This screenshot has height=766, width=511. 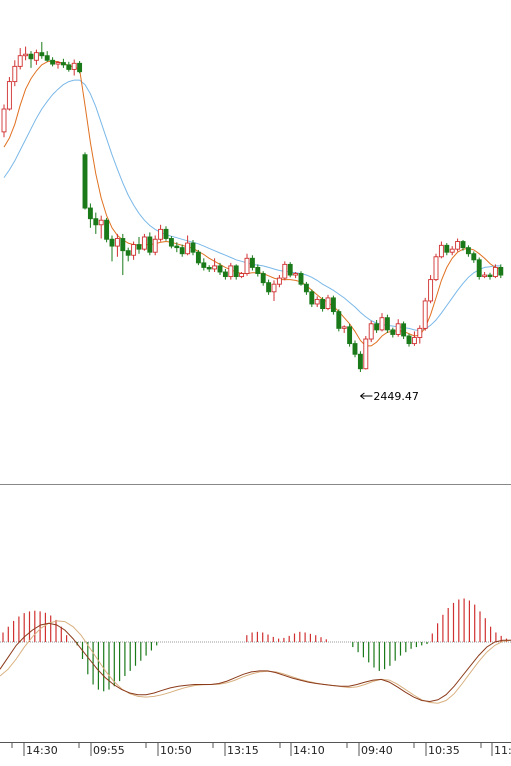 What do you see at coordinates (309, 750) in the screenshot?
I see `axis-tick-label: 14:10` at bounding box center [309, 750].